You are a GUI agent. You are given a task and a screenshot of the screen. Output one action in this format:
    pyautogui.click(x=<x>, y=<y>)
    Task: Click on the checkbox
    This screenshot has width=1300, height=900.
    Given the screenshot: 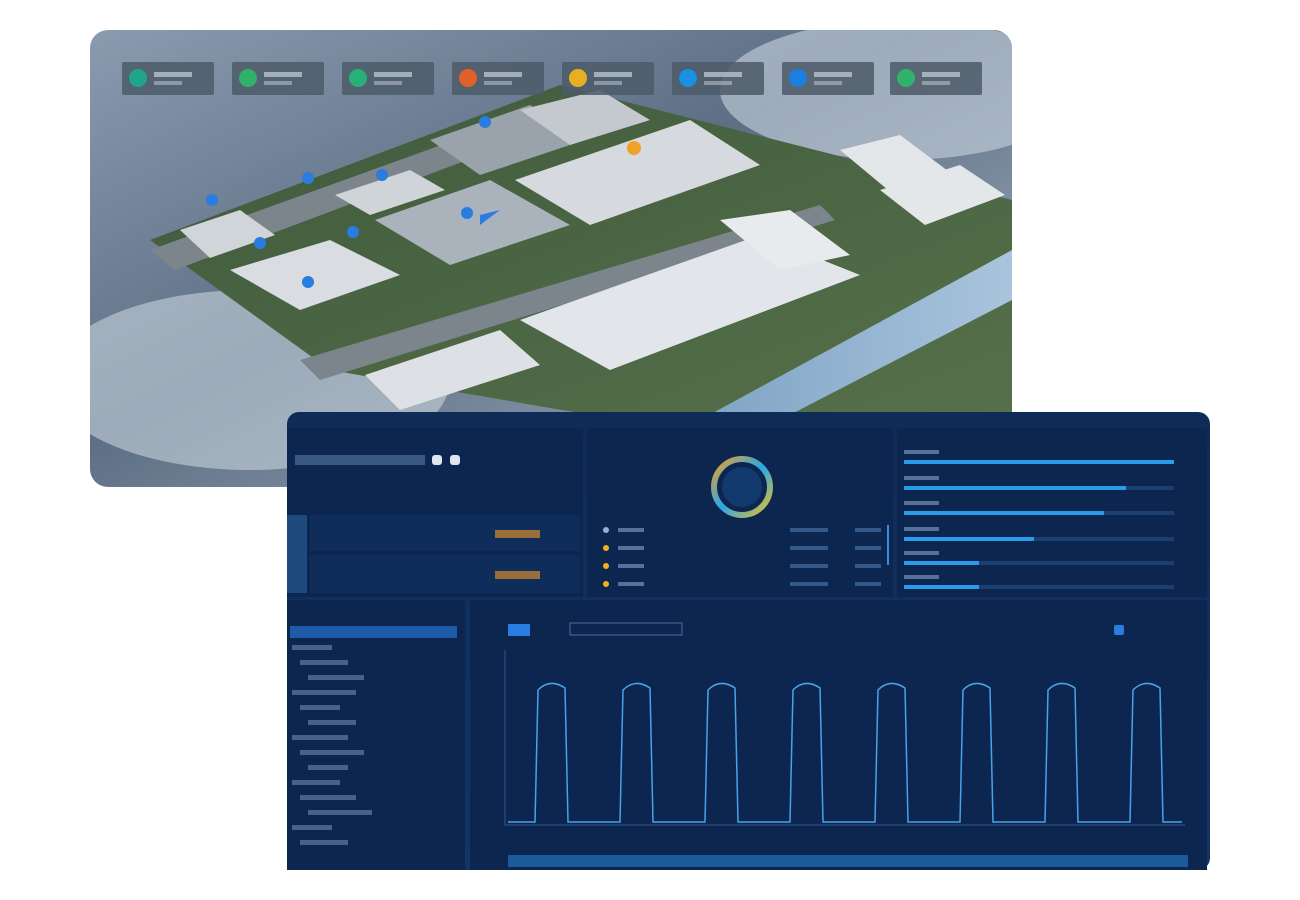 What is the action you would take?
    pyautogui.click(x=1119, y=630)
    